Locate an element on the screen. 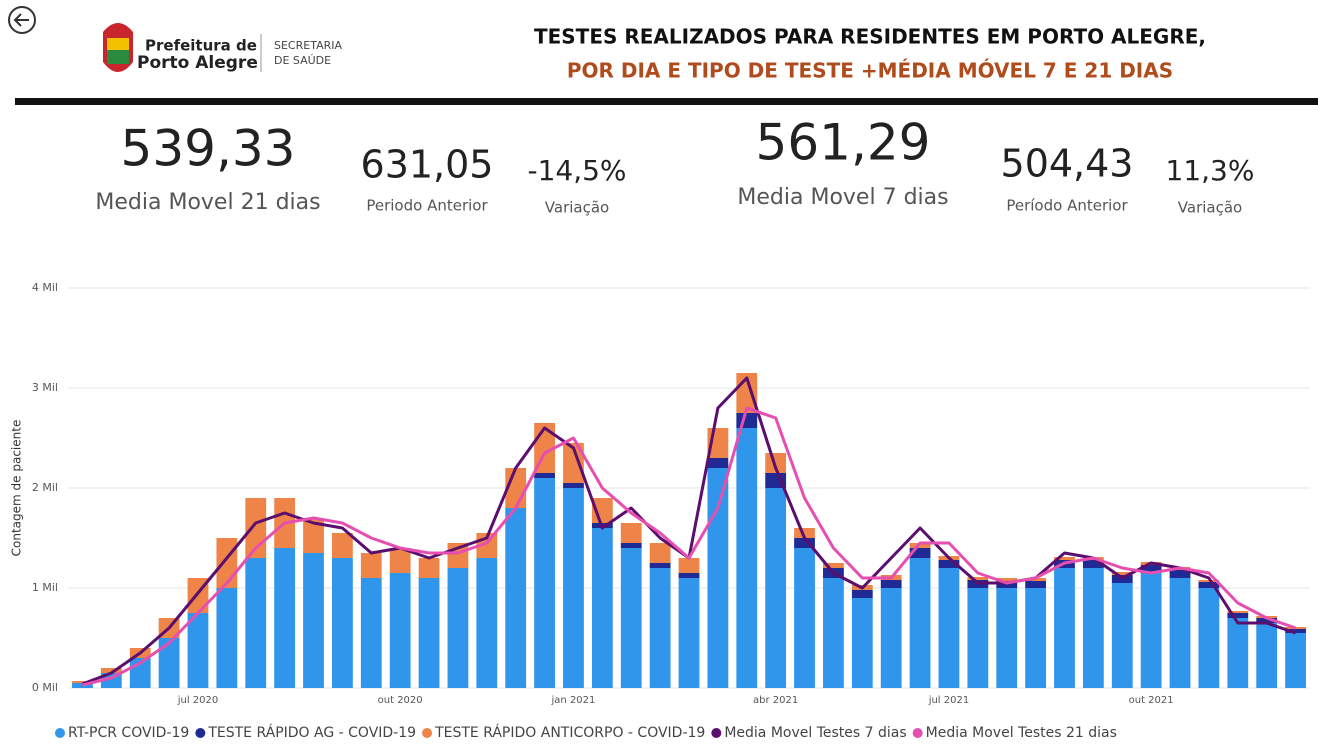  kpi-label: Media Movel 21 dias is located at coordinates (207, 202).